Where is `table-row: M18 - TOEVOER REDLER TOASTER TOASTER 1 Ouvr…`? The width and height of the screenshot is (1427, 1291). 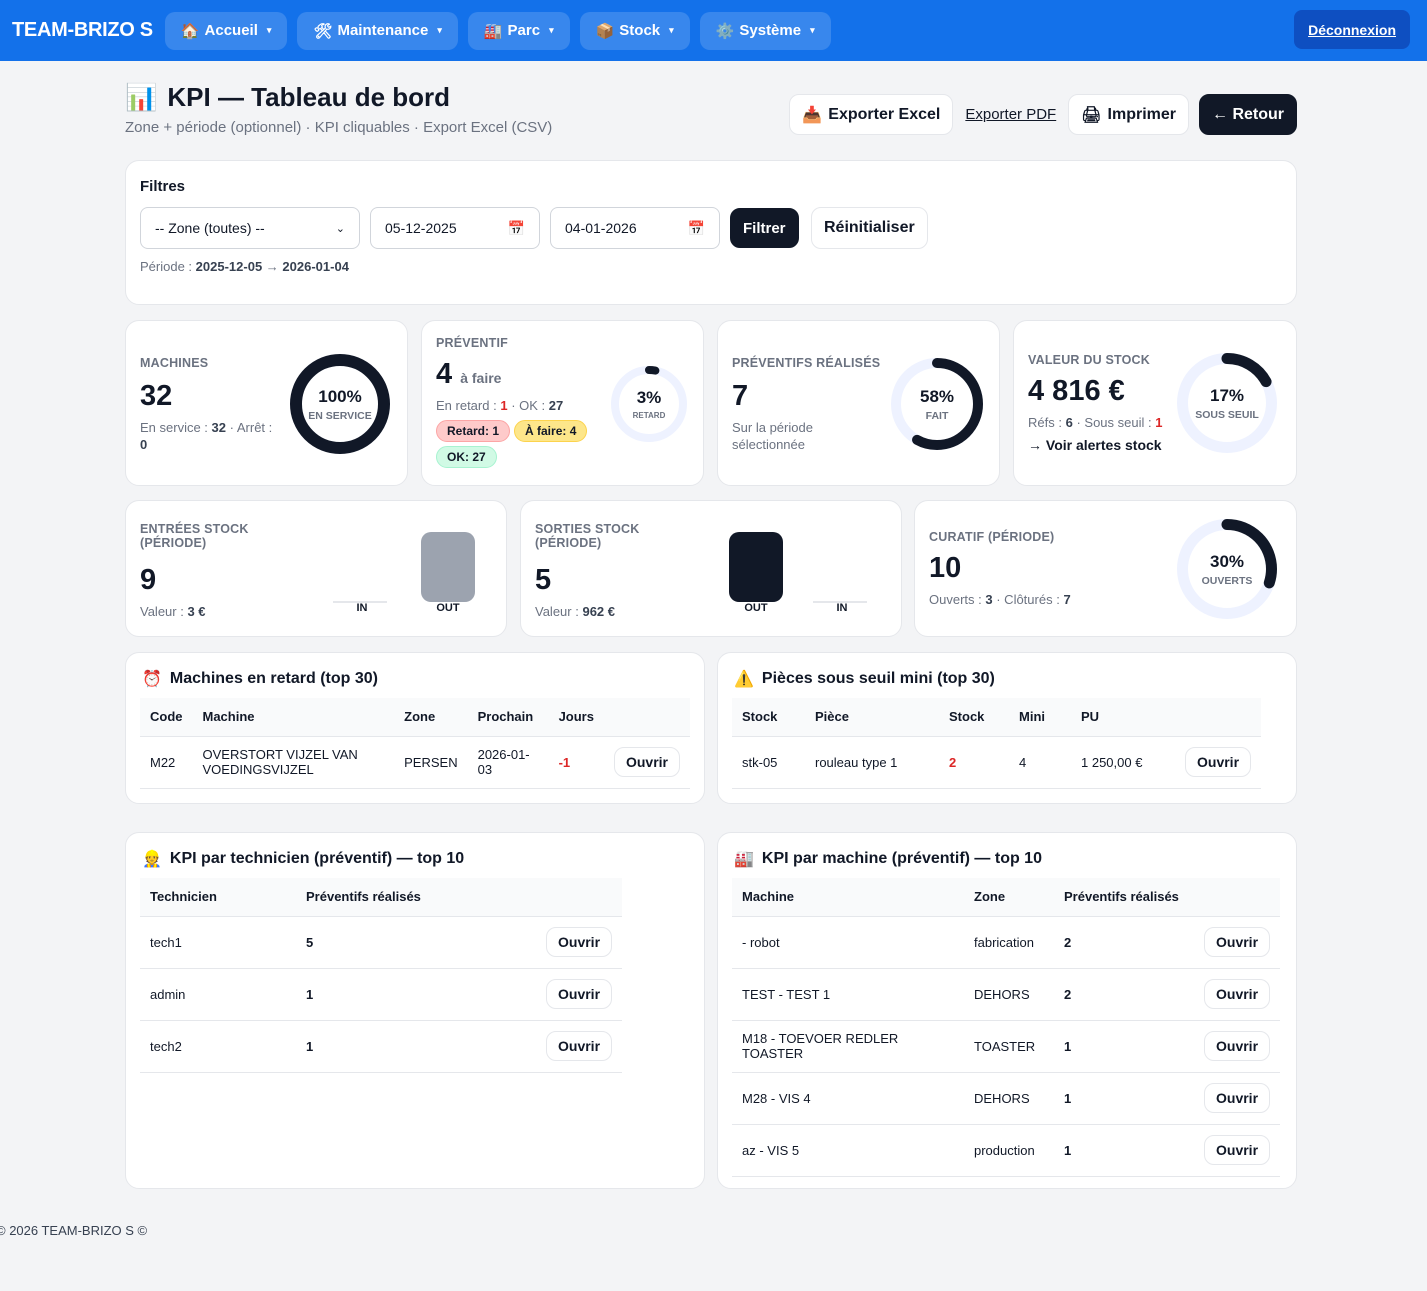
table-row: M18 - TOEVOER REDLER TOASTER TOASTER 1 Ouvr… is located at coordinates (1006, 1046).